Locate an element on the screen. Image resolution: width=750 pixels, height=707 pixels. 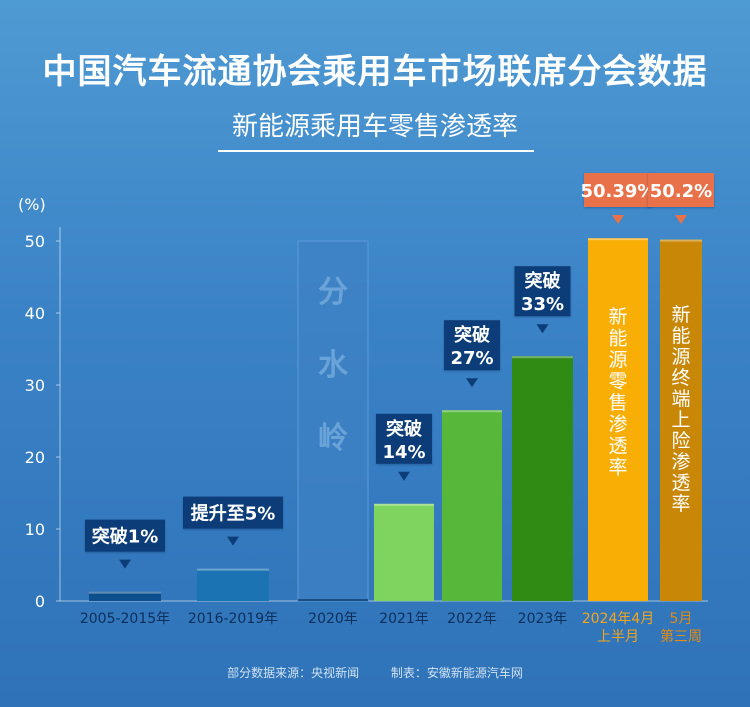
page-title: 中国汽车流通协会乘用车市场联席分会数据 is located at coordinates (375, 72).